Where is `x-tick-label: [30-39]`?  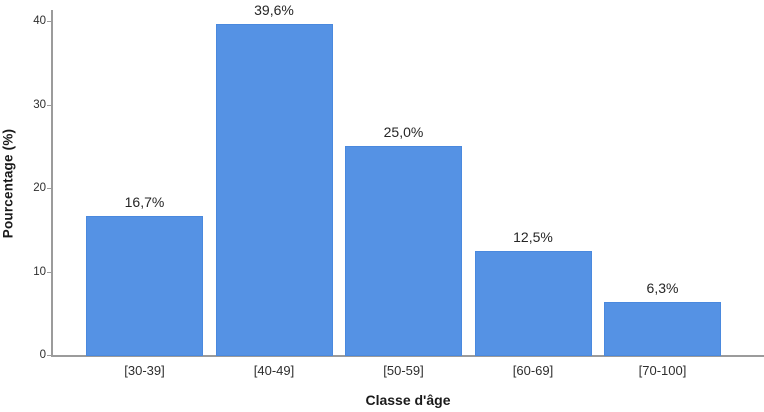
x-tick-label: [30-39] is located at coordinates (144, 370).